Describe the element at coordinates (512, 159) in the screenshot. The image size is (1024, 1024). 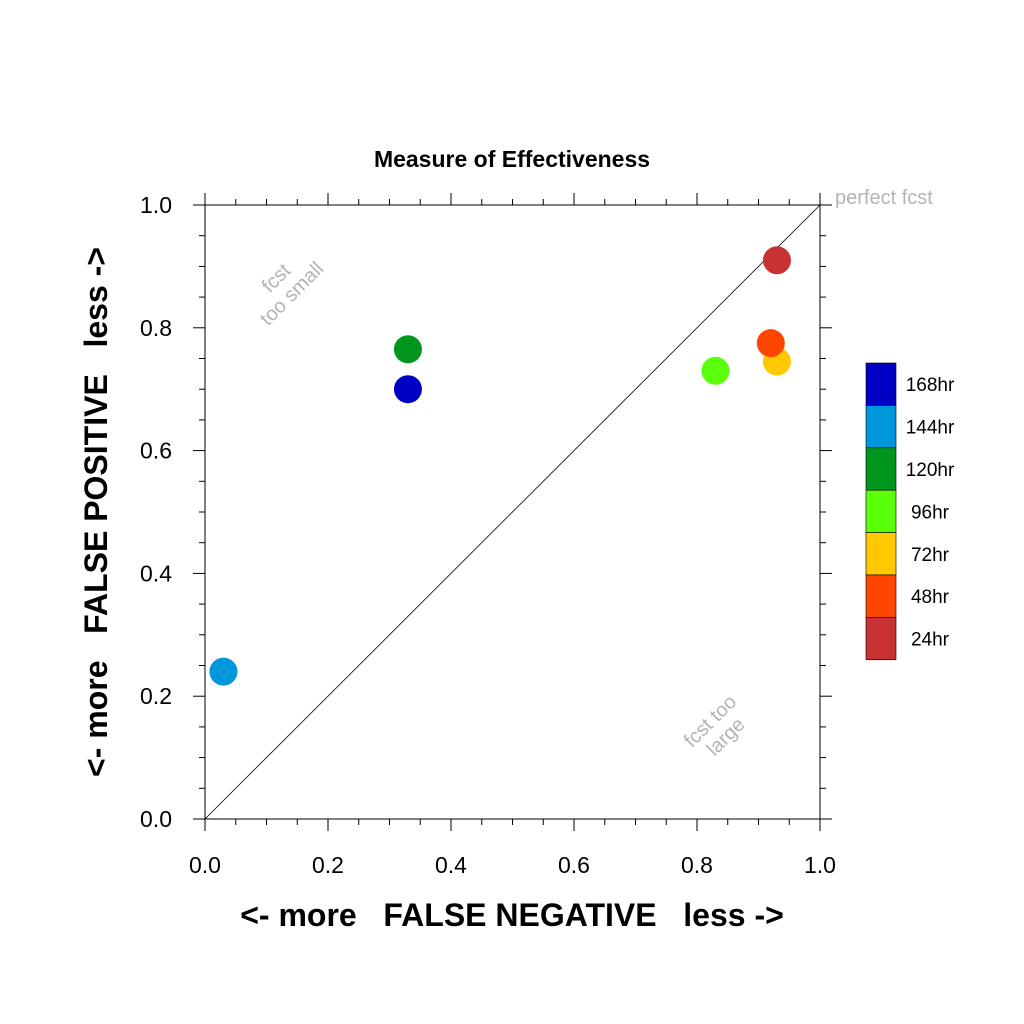
I see `chart-title: Measure of Effectiveness` at that location.